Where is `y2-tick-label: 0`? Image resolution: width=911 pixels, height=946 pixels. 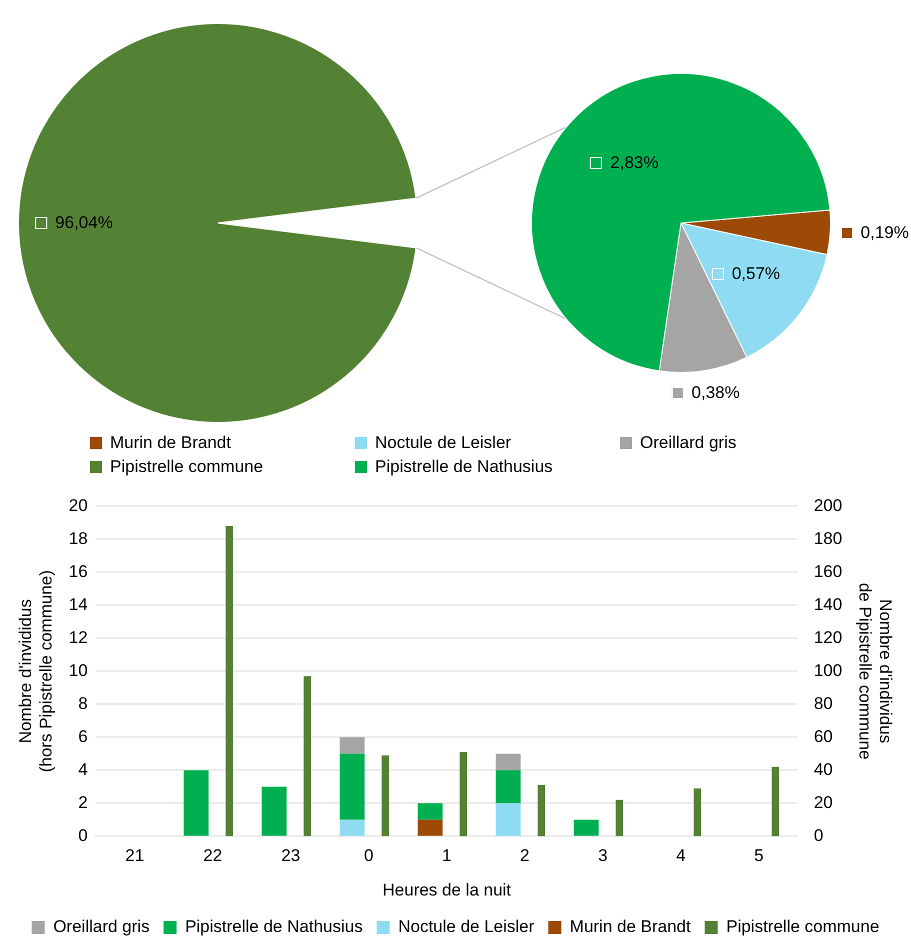
y2-tick-label: 0 is located at coordinates (819, 835).